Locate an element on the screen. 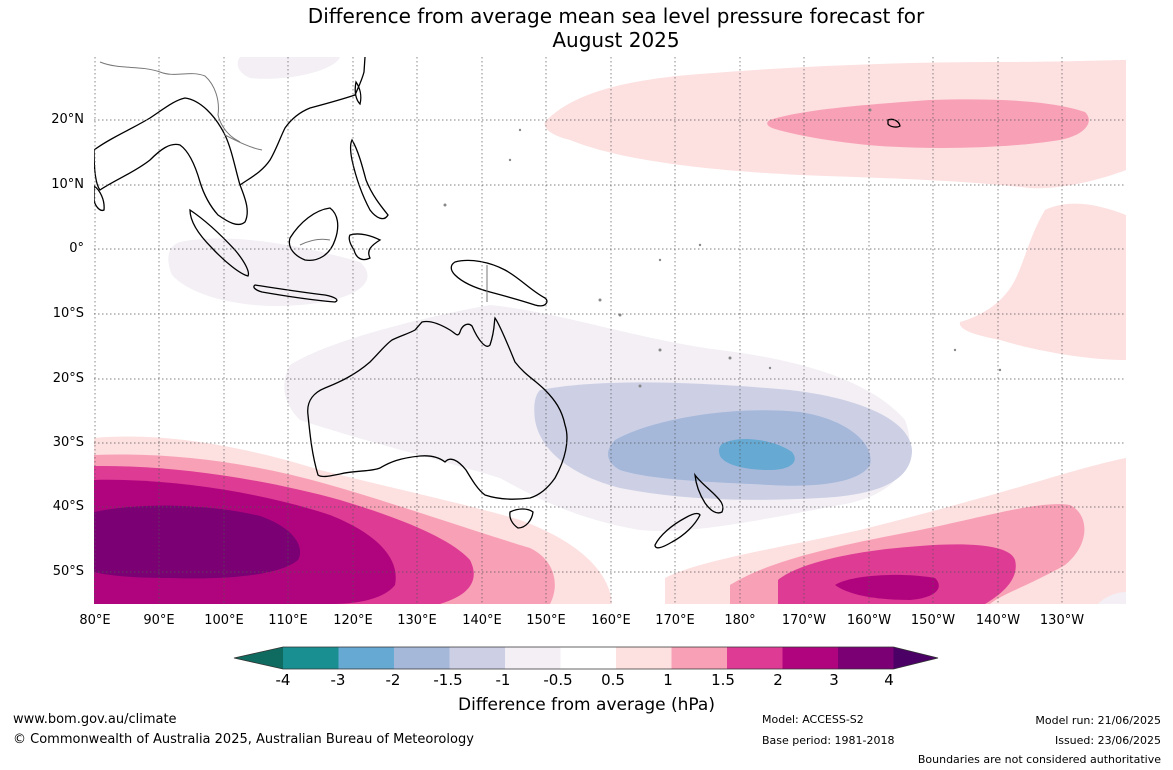 This screenshot has height=770, width=1173. lon-label: 140°E is located at coordinates (482, 620).